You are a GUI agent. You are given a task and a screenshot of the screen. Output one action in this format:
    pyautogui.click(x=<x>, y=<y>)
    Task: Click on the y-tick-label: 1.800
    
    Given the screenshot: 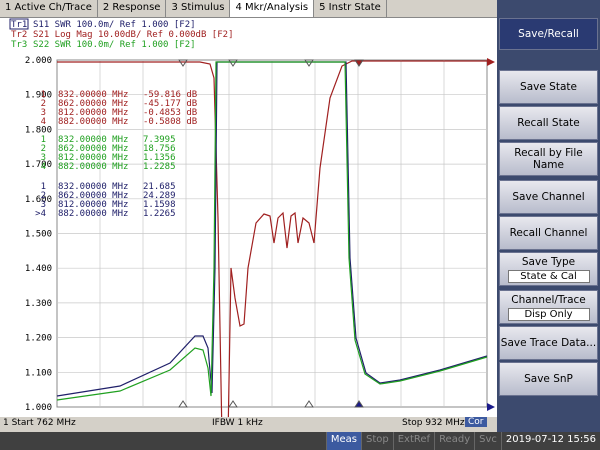 What is the action you would take?
    pyautogui.click(x=38, y=130)
    